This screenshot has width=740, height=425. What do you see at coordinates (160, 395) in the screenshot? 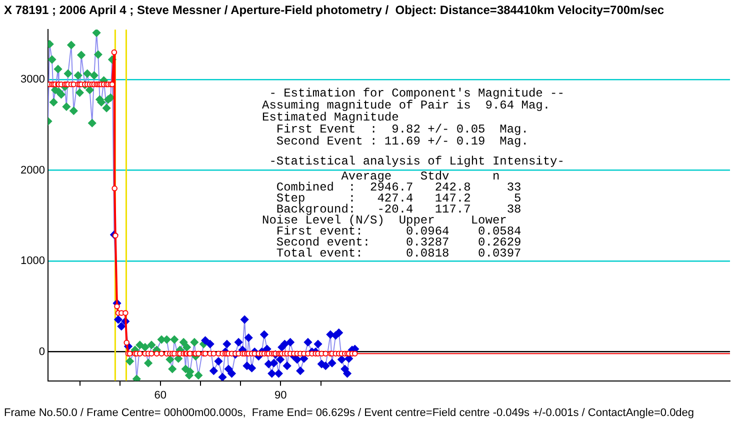
I see `x-tick-label: 60` at bounding box center [160, 395].